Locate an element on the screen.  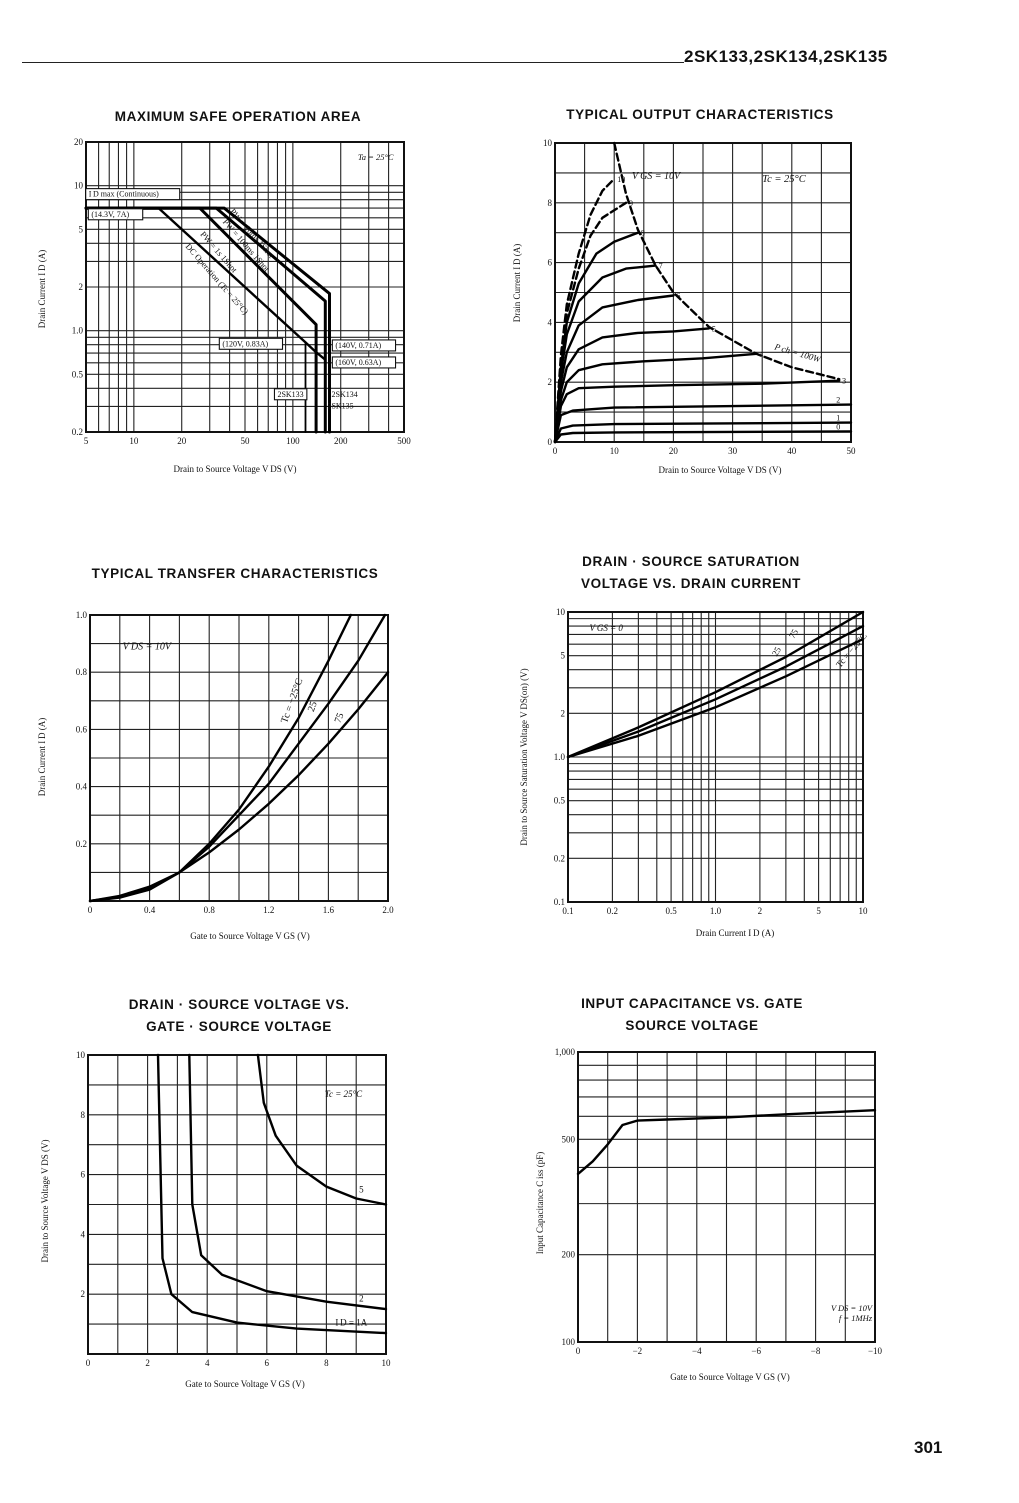
series-label-0-idmax: I D max (Continuous) is located at coordinates (124, 194).